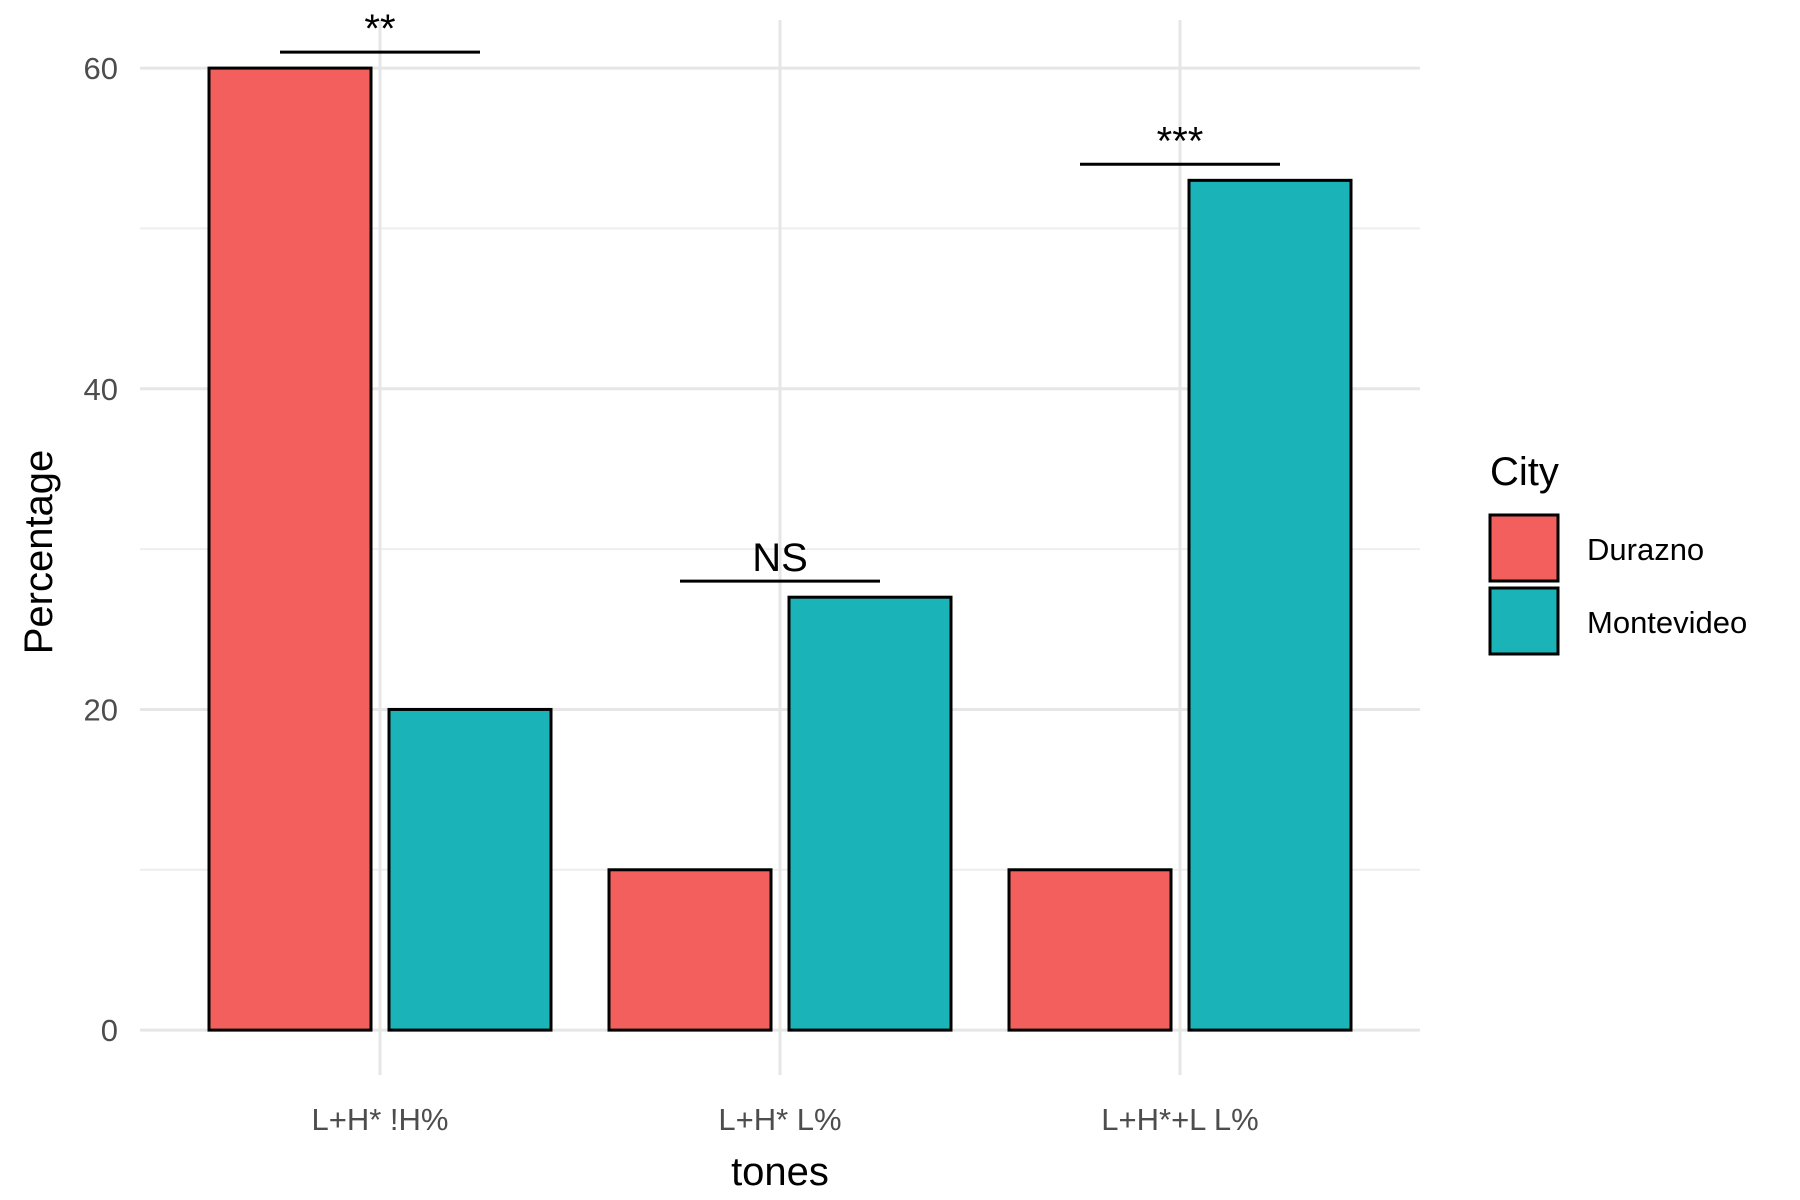 This screenshot has width=1800, height=1200. I want to click on x-axis-title: tones, so click(780, 1172).